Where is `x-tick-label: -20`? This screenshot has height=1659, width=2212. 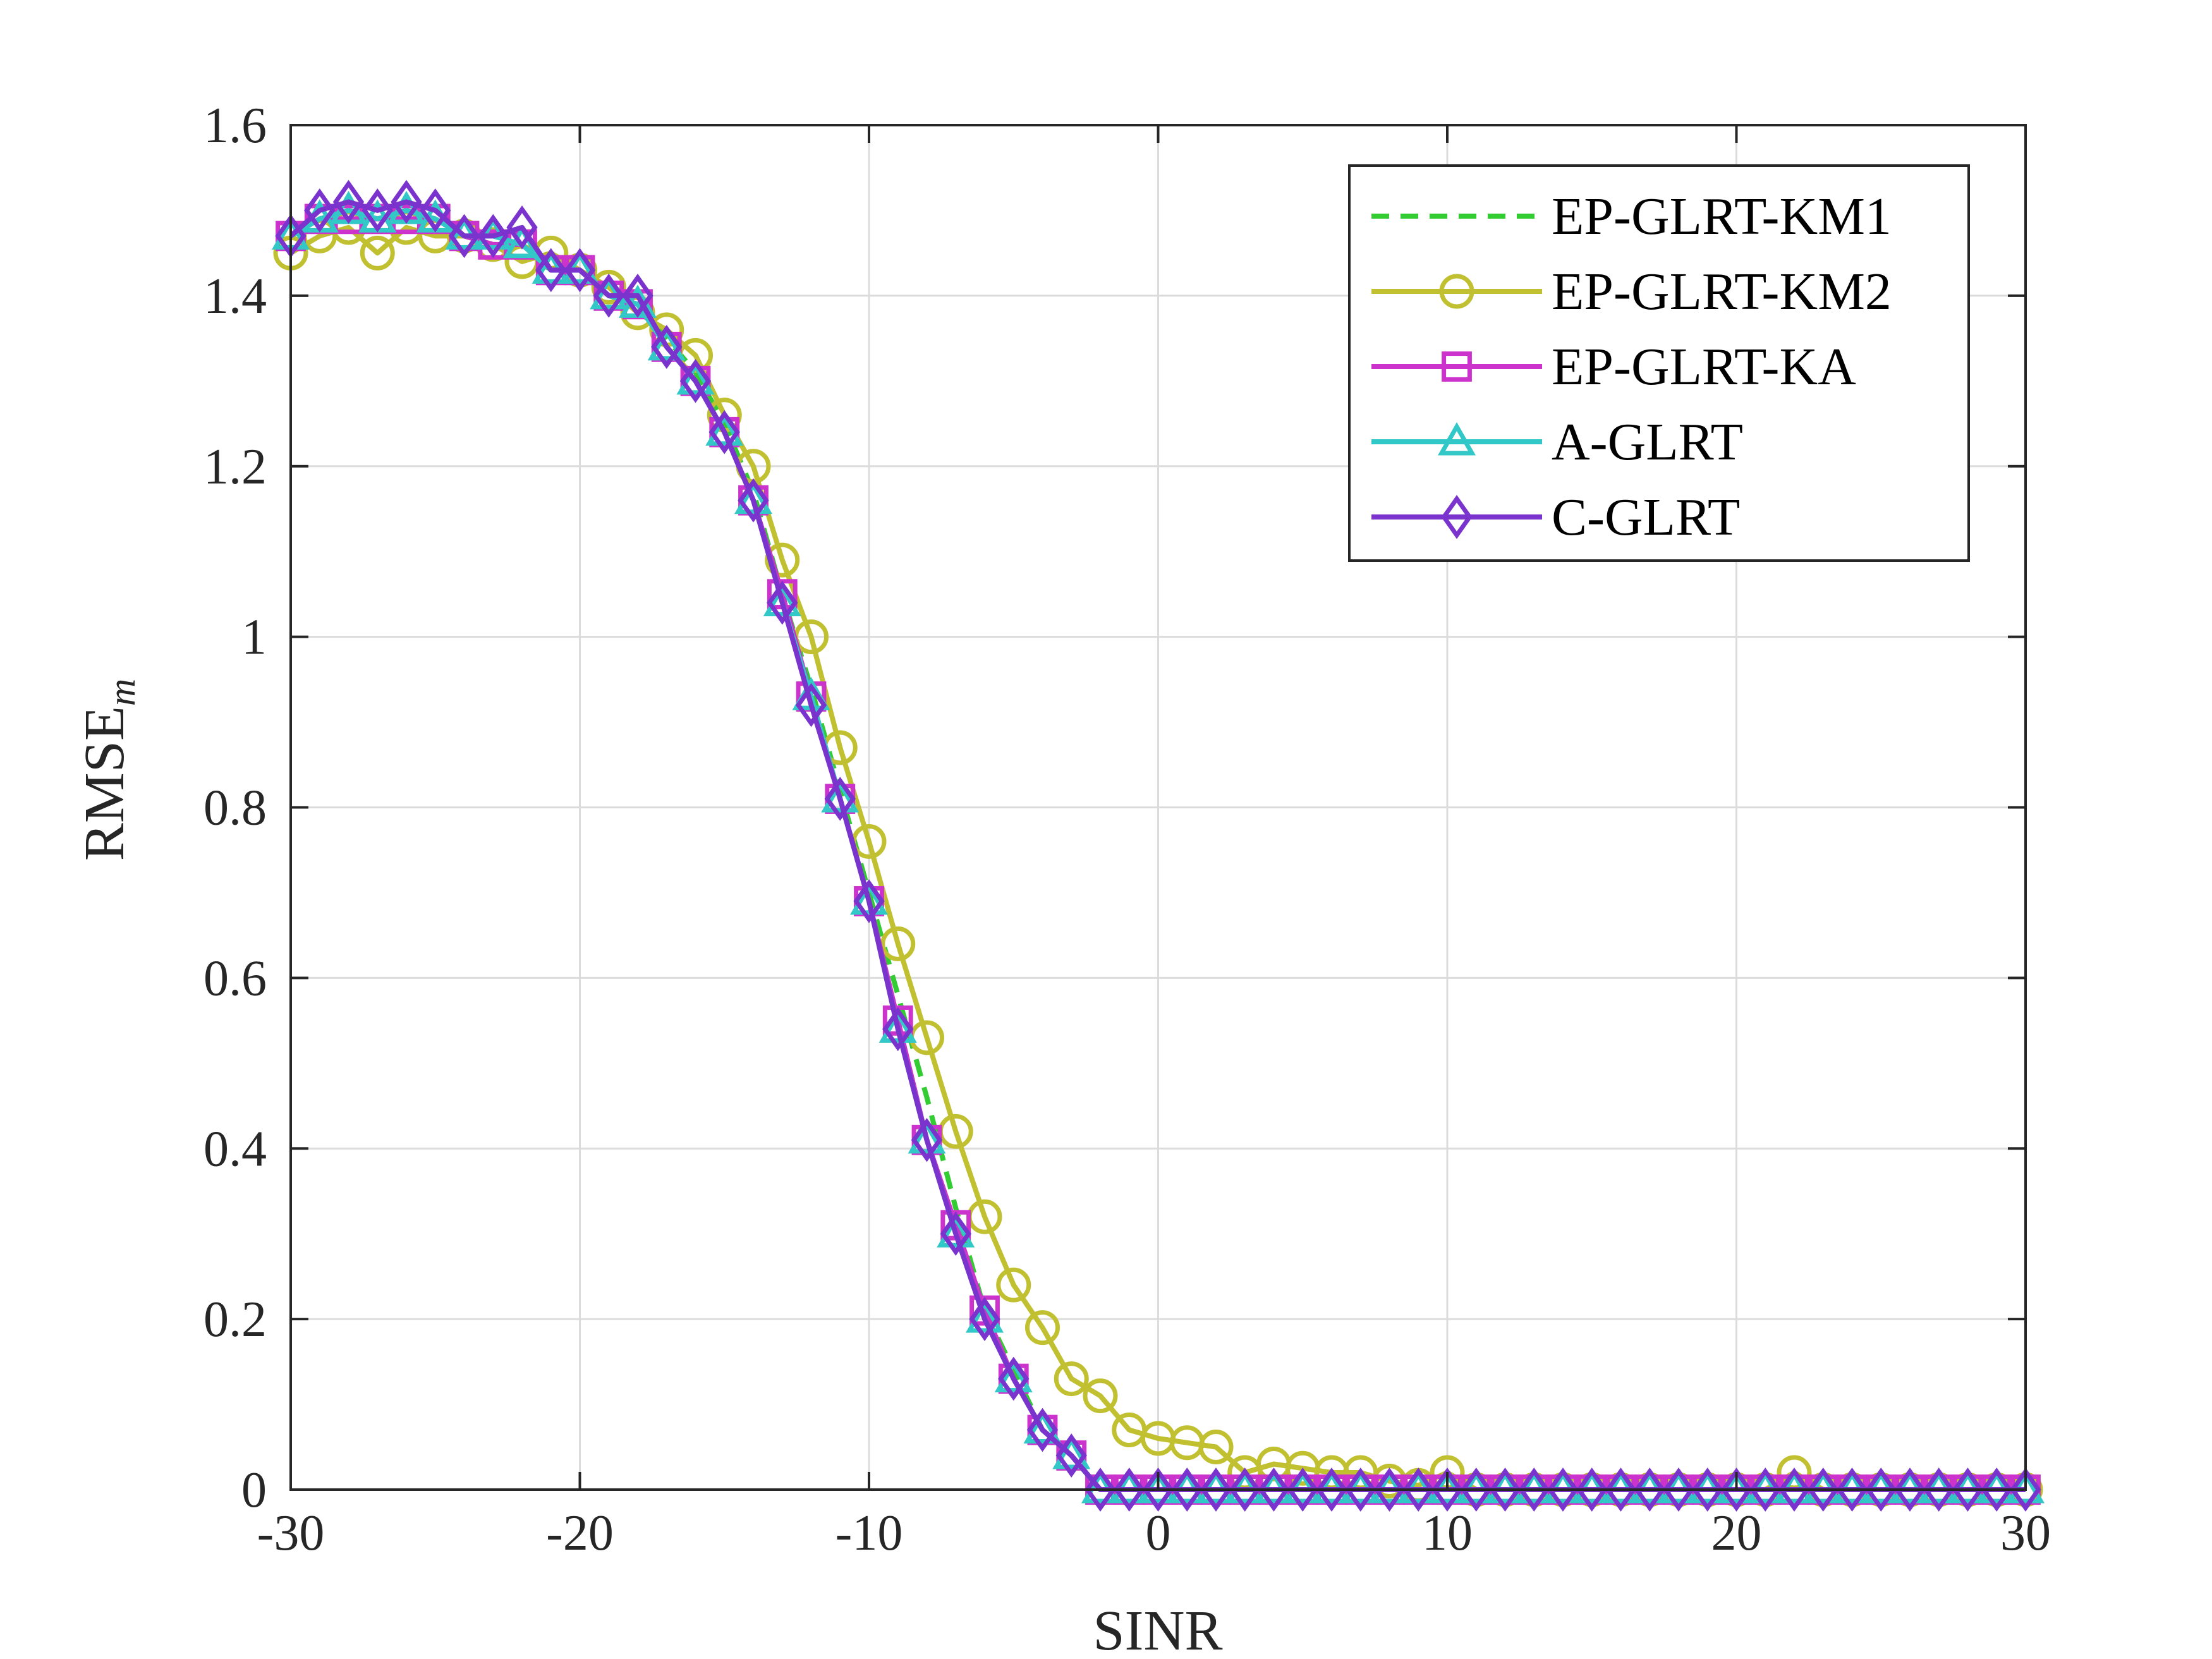 x-tick-label: -20 is located at coordinates (580, 1533).